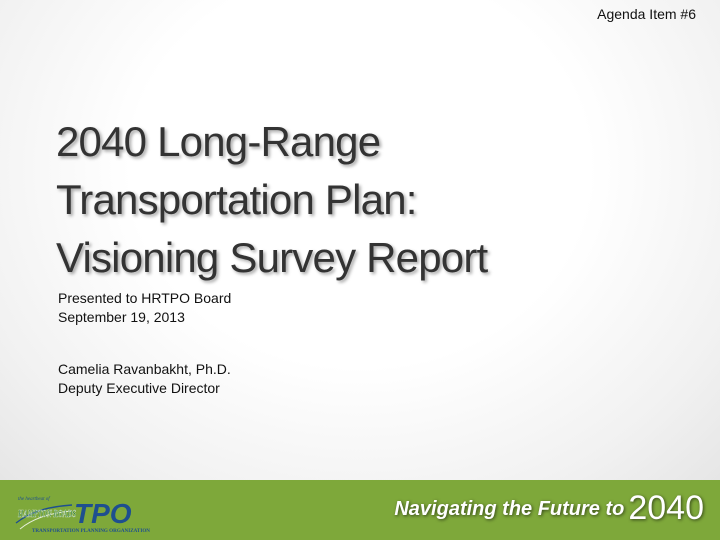  I want to click on agenda-item-label: Agenda Item #6, so click(646, 14).